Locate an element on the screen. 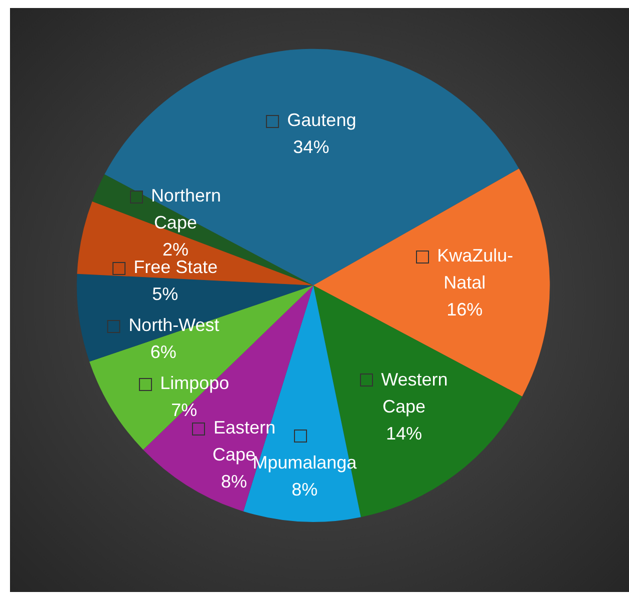  data-label: 6% is located at coordinates (163, 352).